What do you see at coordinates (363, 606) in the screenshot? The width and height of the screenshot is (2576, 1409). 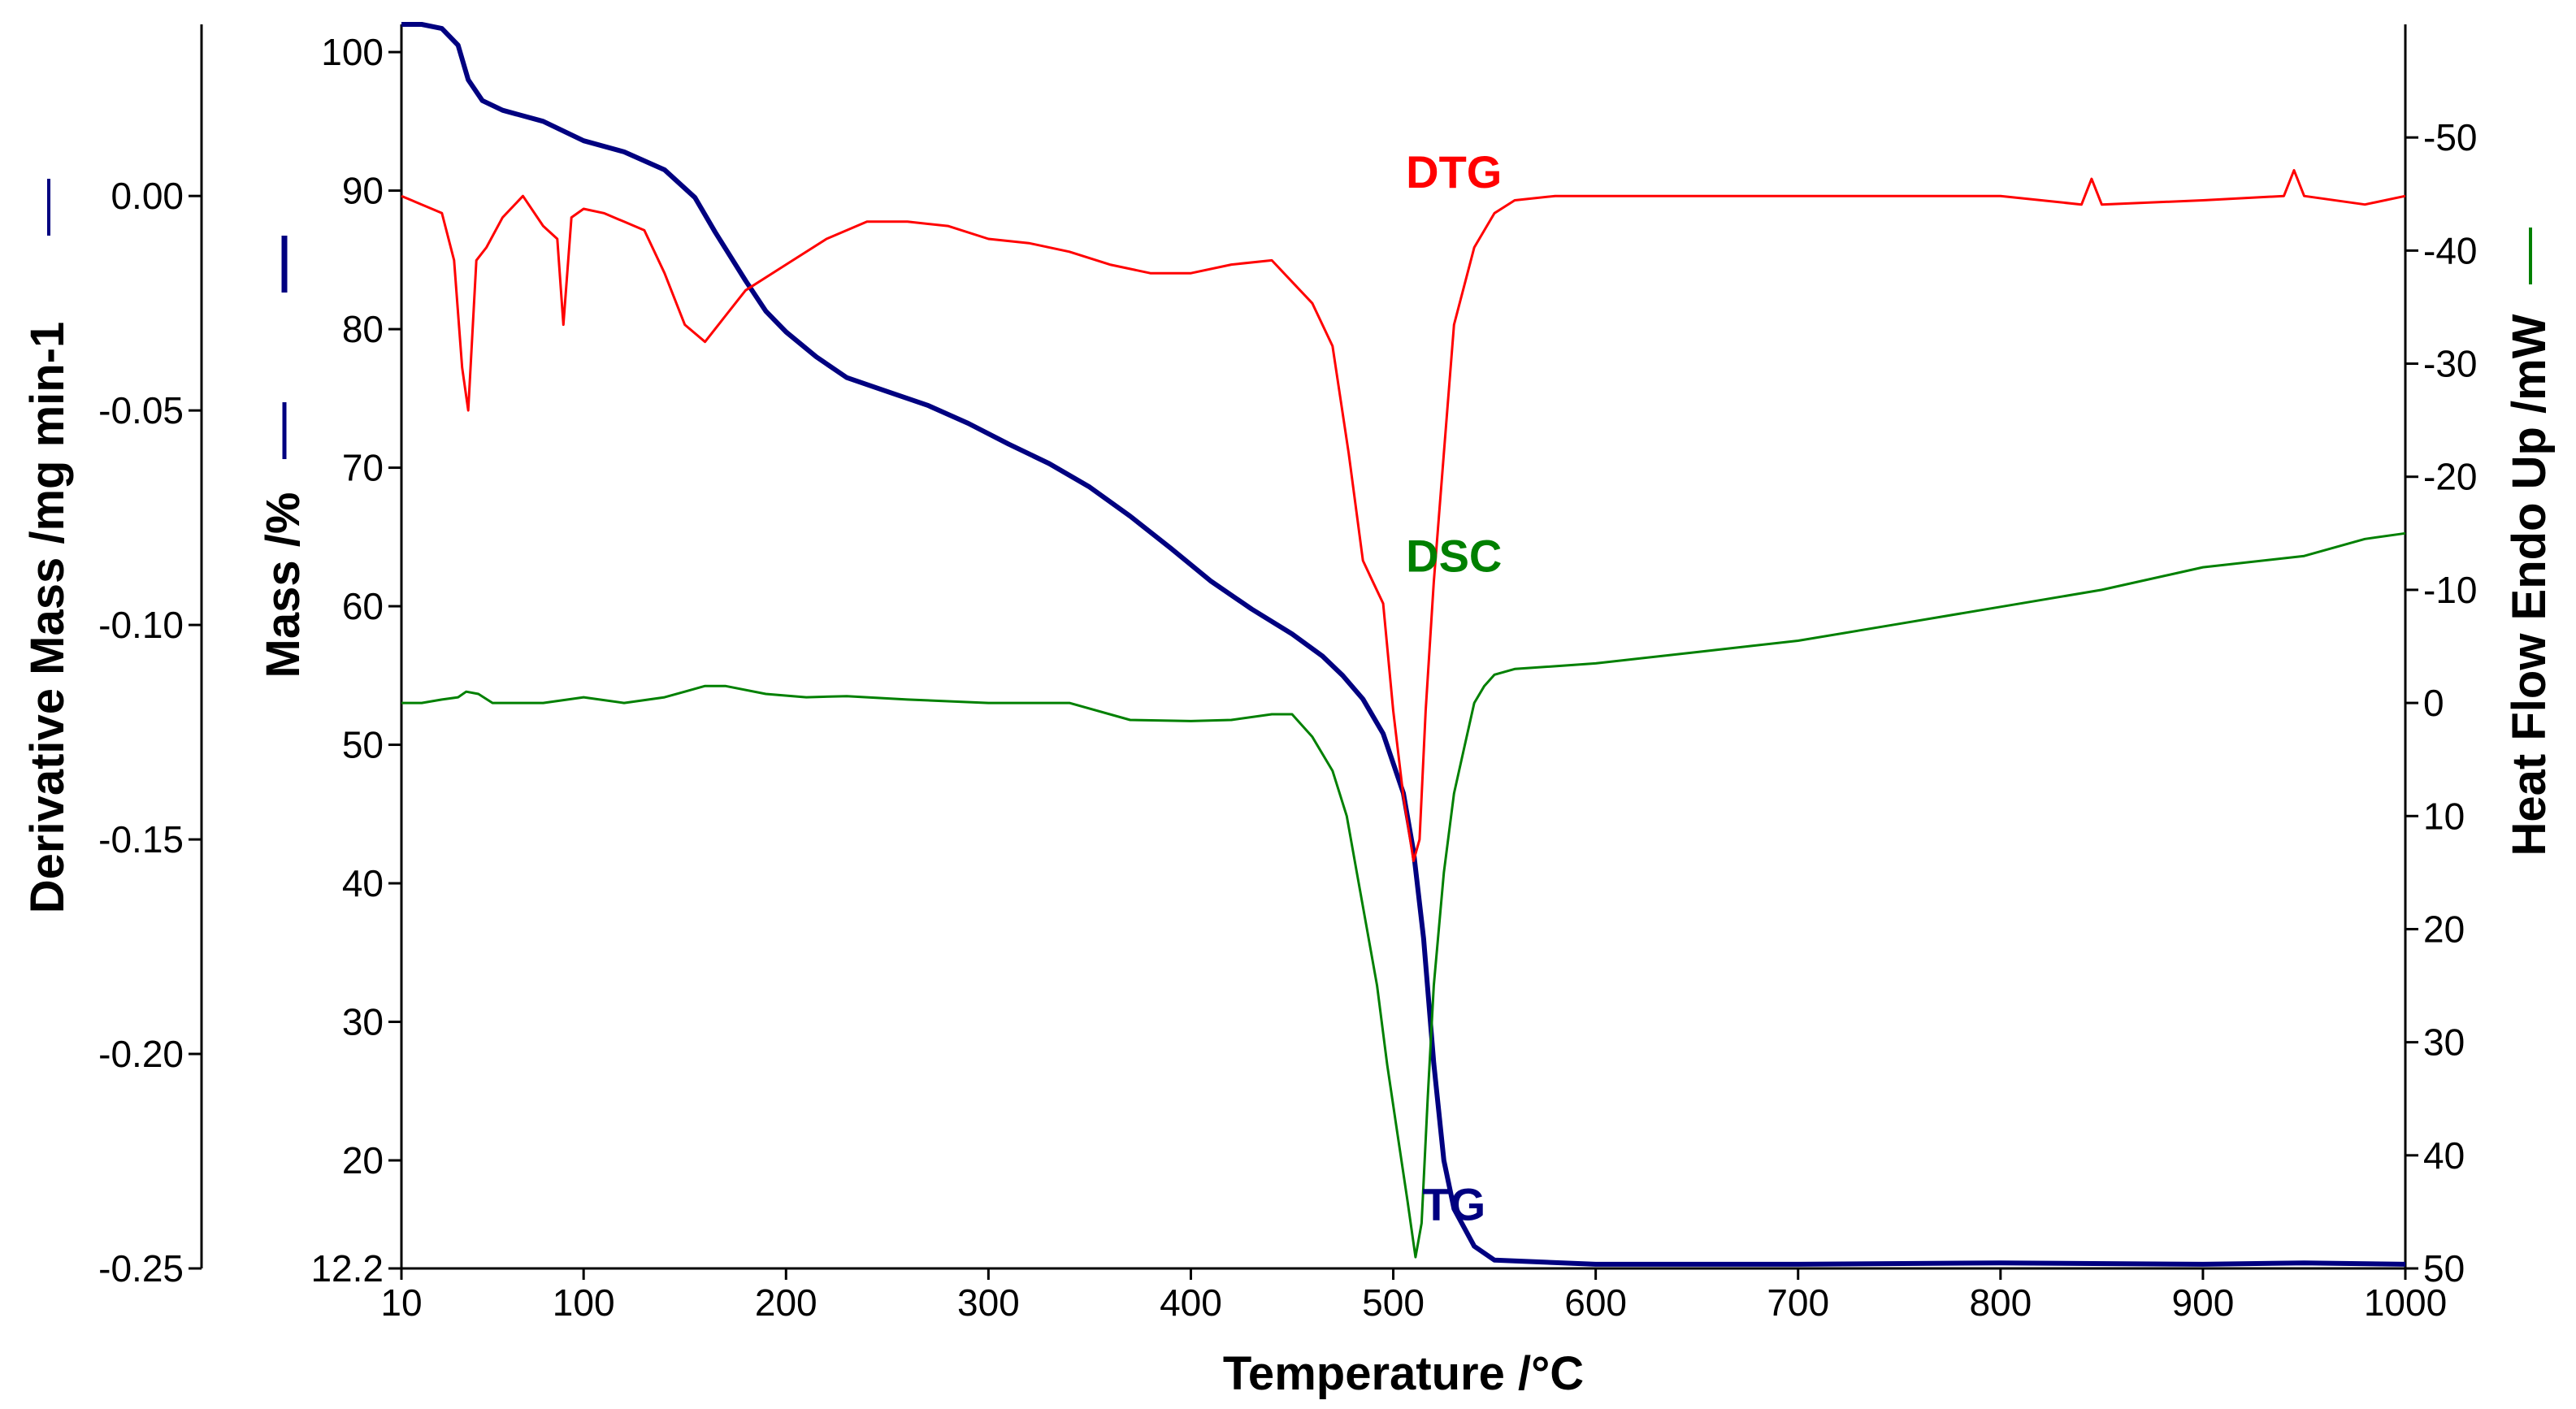 I see `mass-tick-label: 60` at bounding box center [363, 606].